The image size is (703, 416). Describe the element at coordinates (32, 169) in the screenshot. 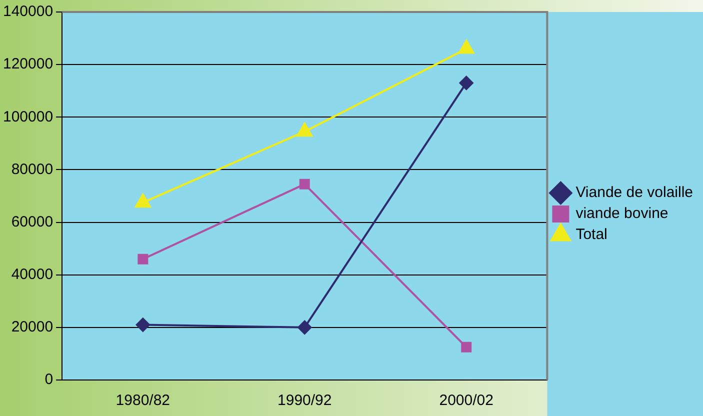

I see `y-tick-label: 80000` at that location.